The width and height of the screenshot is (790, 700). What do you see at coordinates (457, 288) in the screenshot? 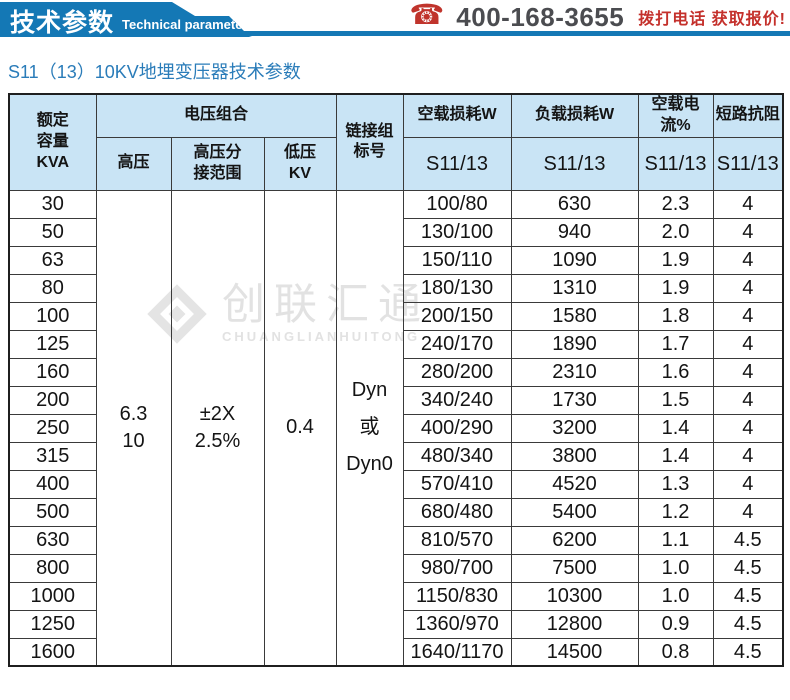
I see `cell-no-load-loss: 180/130` at bounding box center [457, 288].